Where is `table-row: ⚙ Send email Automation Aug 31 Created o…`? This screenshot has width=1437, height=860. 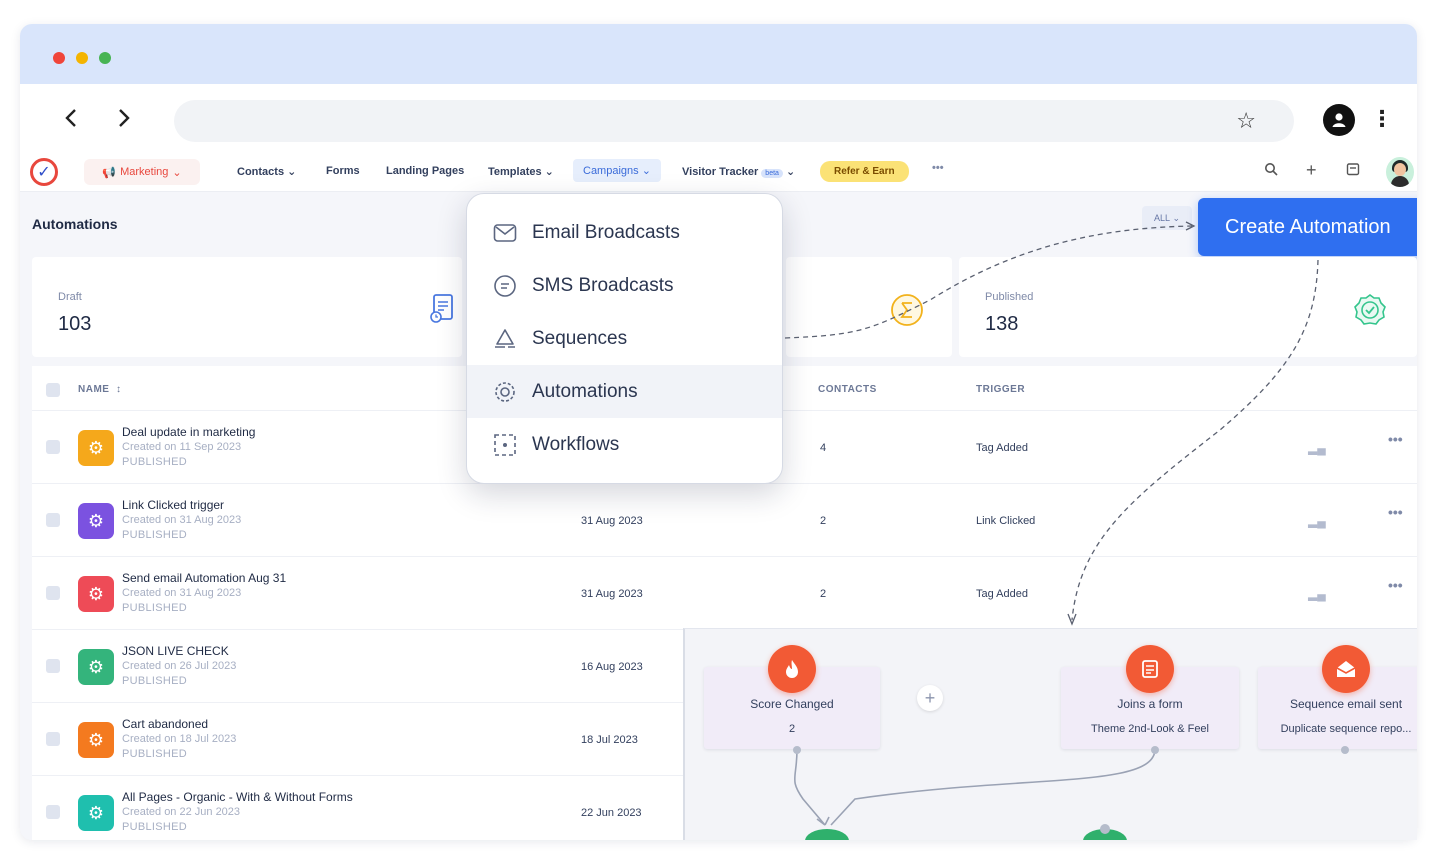
table-row: ⚙ Send email Automation Aug 31 Created o… is located at coordinates (724, 592).